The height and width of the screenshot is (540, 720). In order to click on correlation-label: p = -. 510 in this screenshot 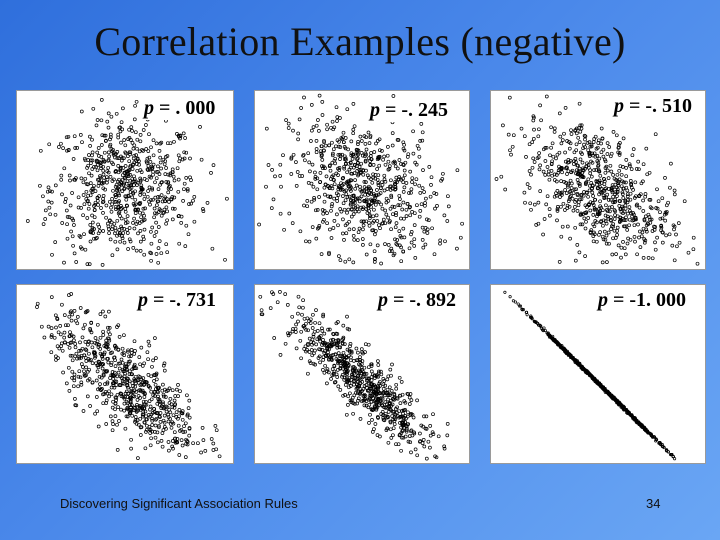, I will do `click(653, 106)`.